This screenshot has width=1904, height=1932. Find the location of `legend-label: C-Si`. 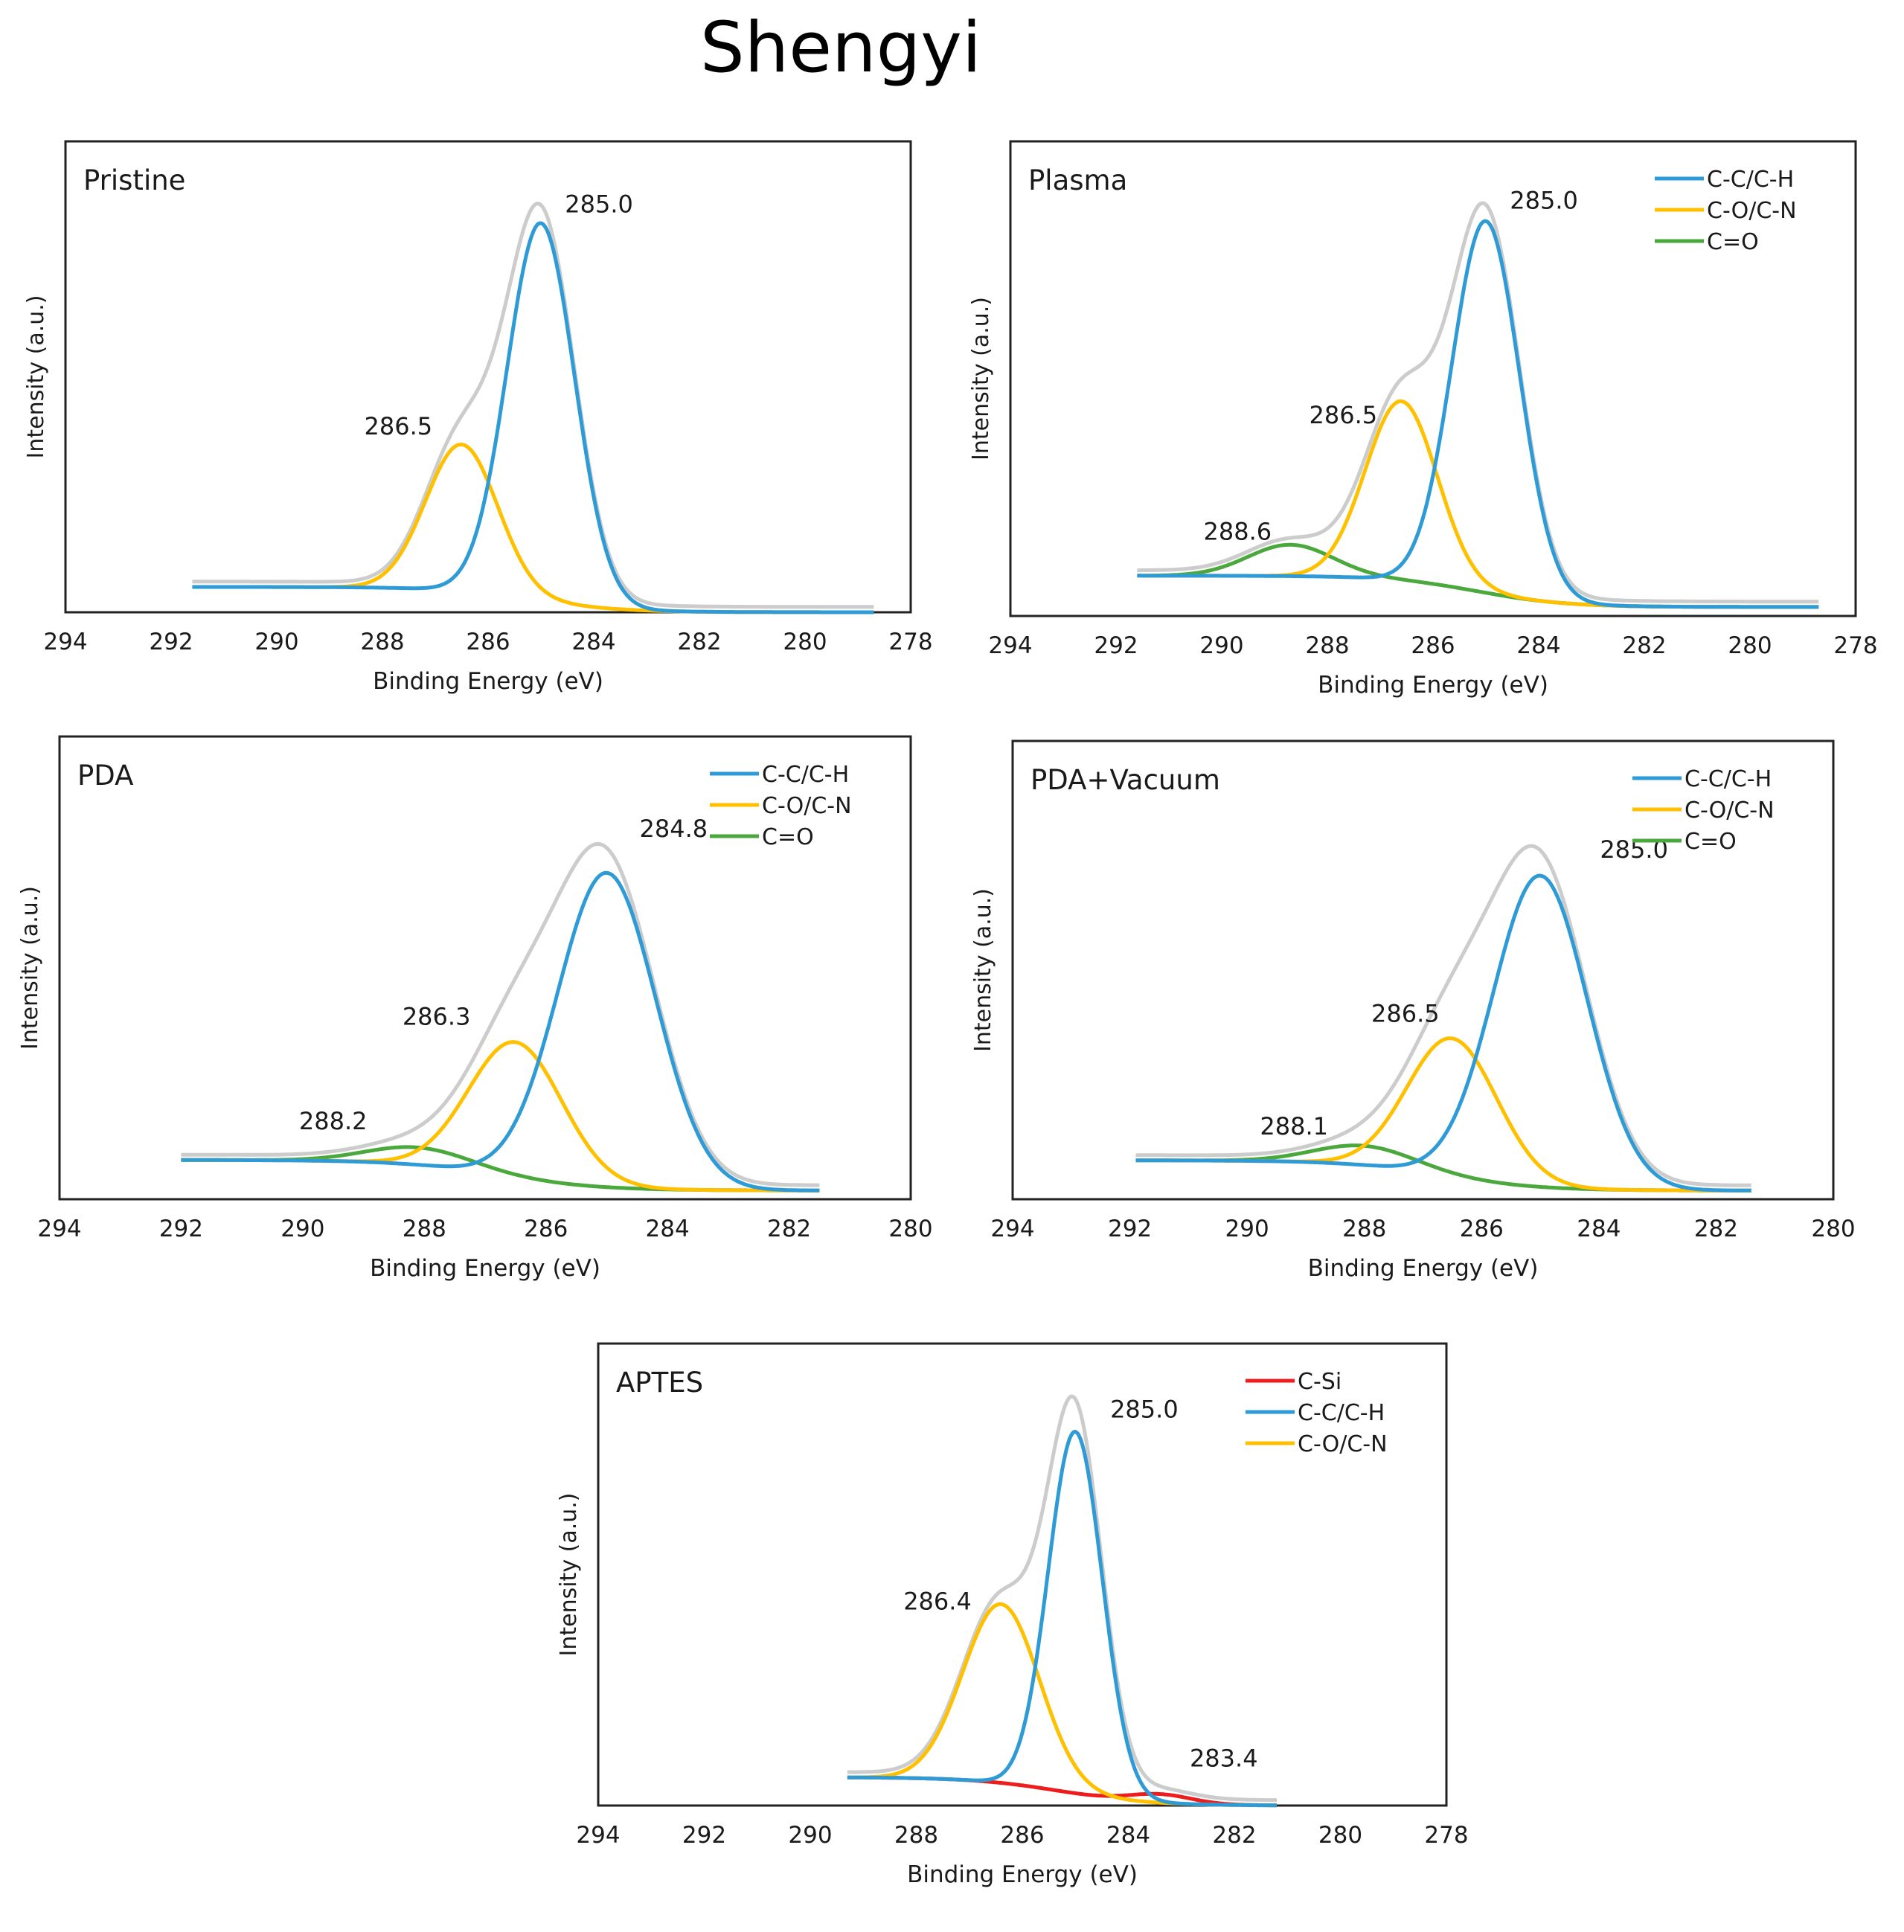

legend-label: C-Si is located at coordinates (1320, 1382).